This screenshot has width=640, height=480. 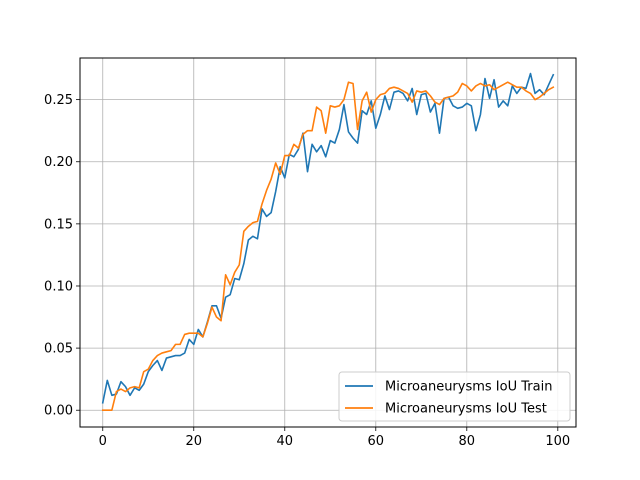 I want to click on y-tick-label: 0.20, so click(x=58, y=162).